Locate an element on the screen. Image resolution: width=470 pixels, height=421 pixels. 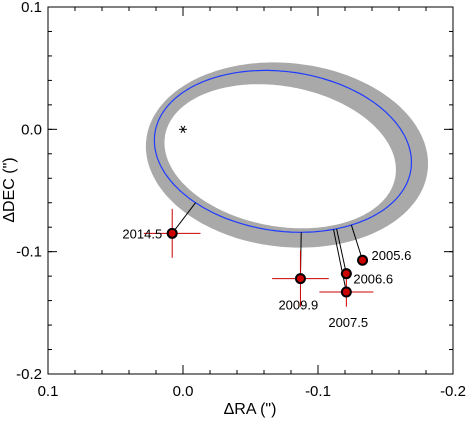
y-tick-label: 0.0 is located at coordinates (31, 129).